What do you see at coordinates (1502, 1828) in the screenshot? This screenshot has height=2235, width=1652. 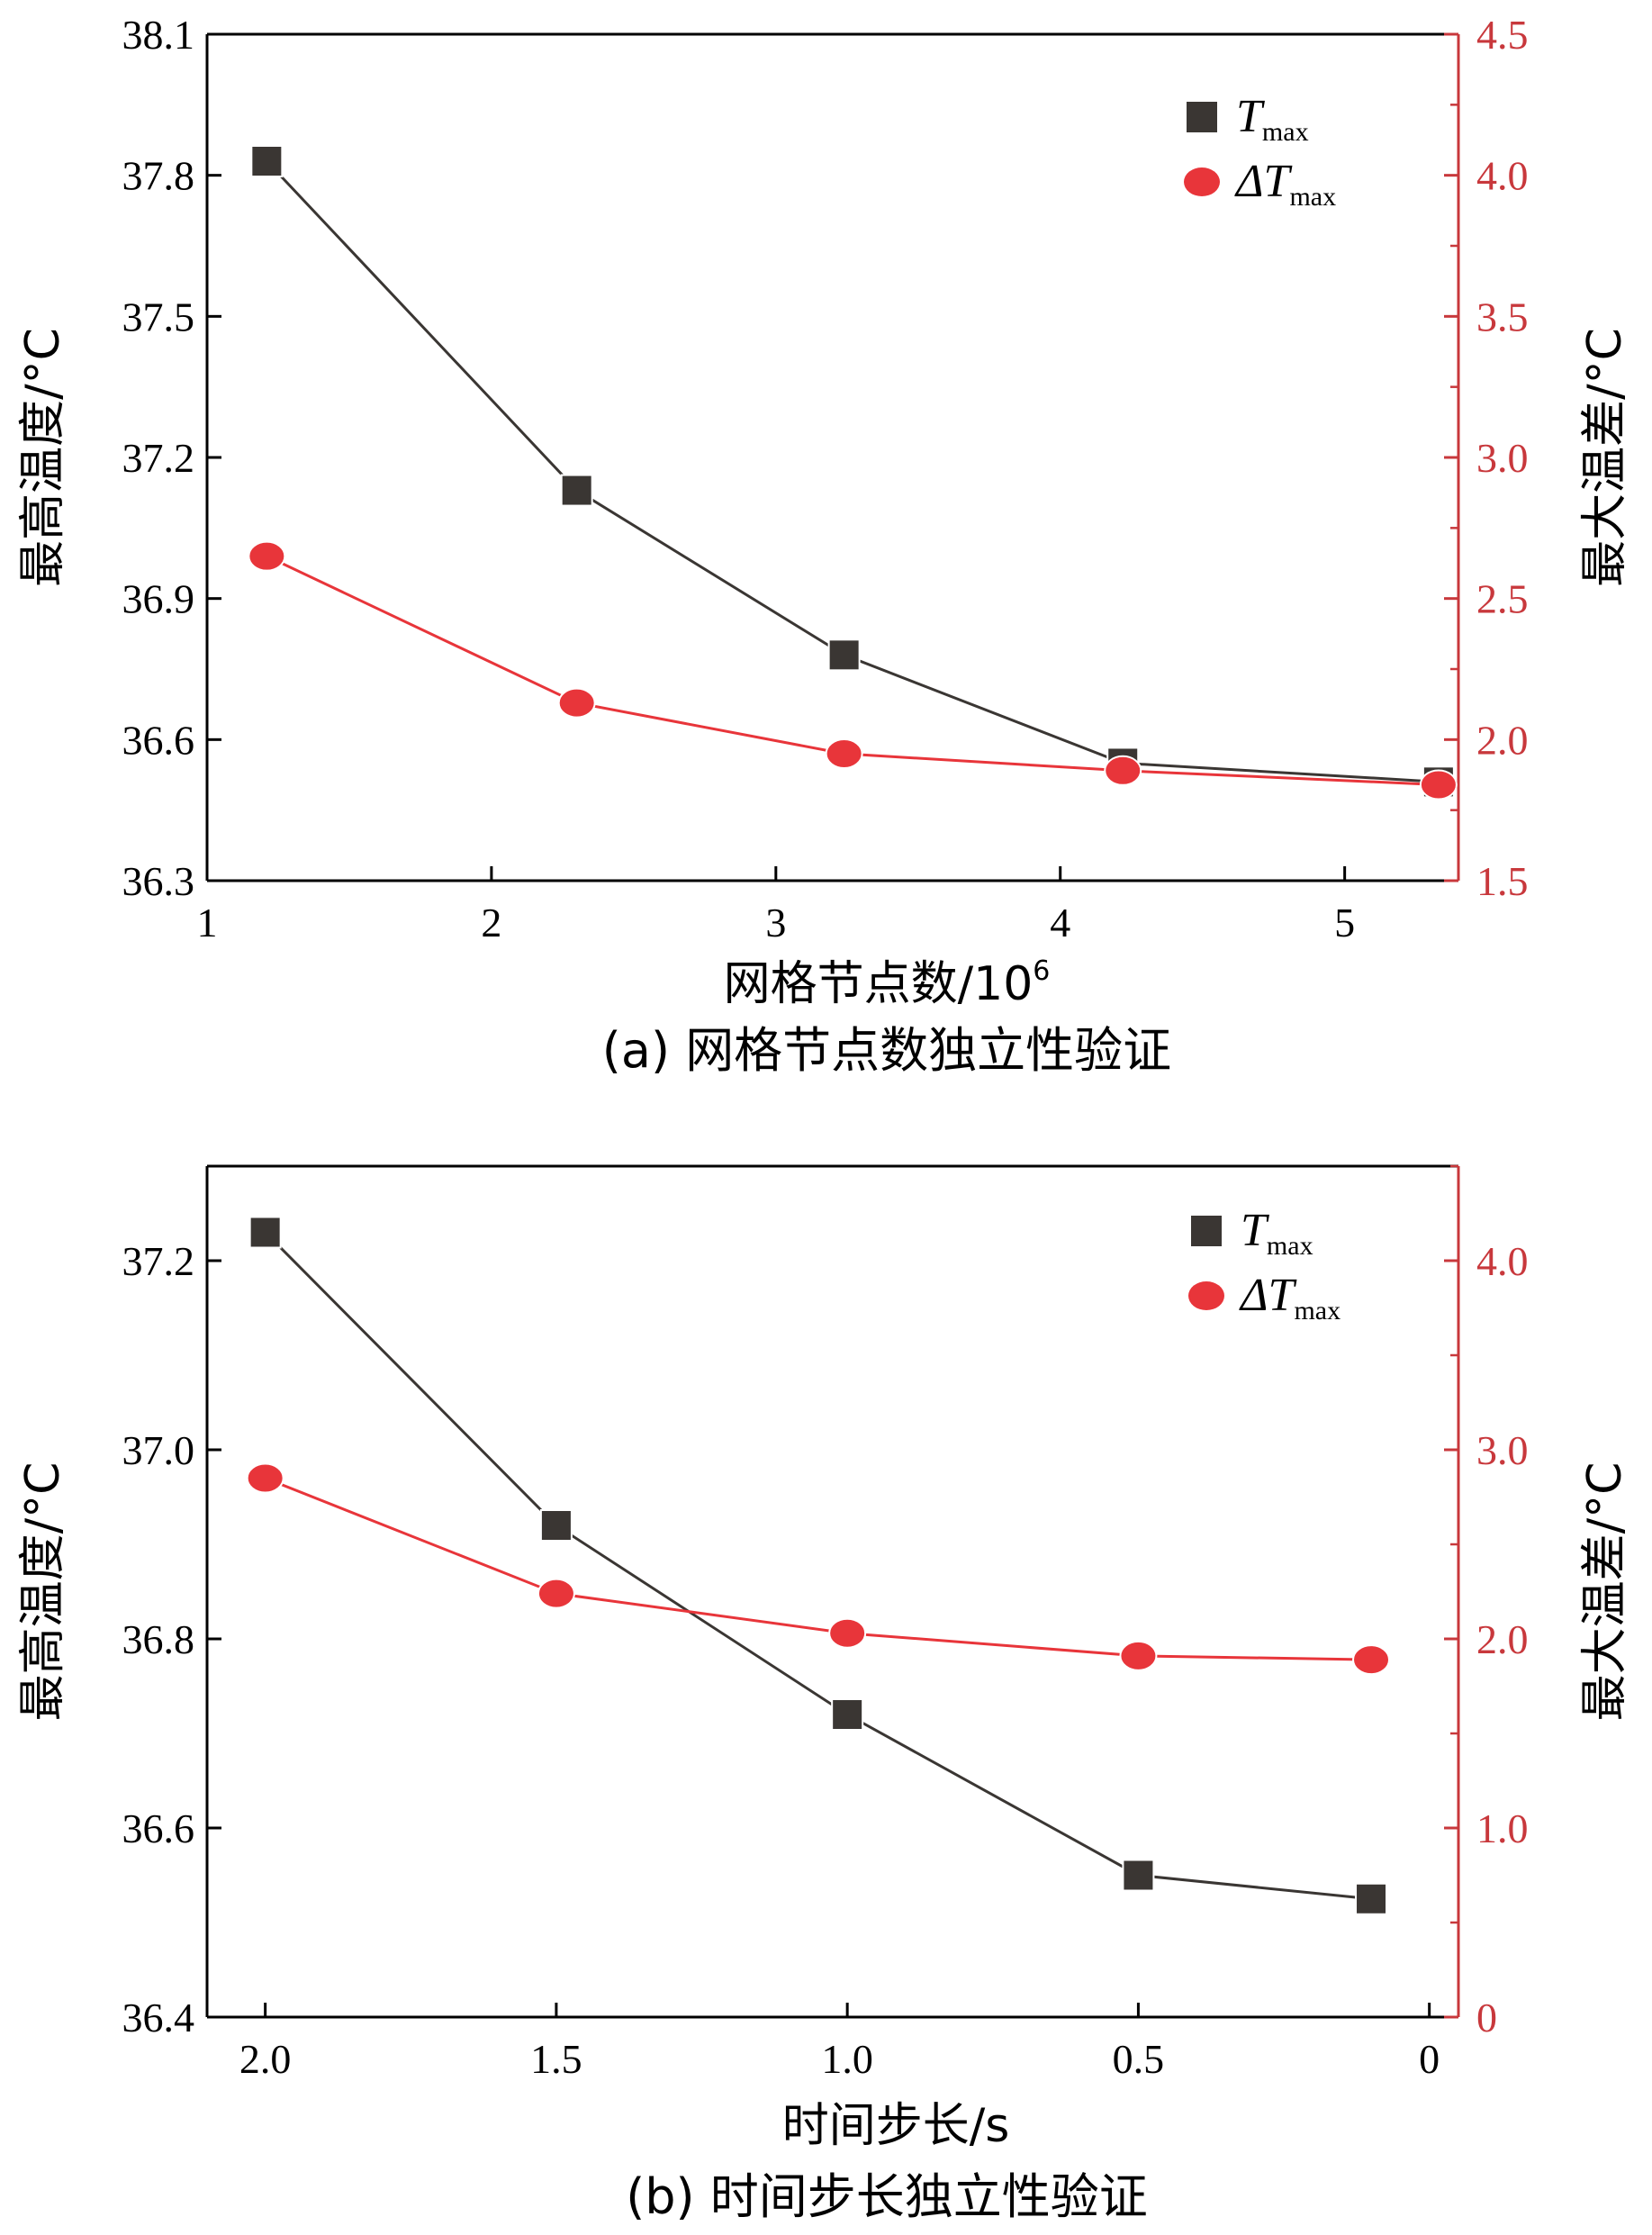 I see `y-right-tick-label: 1.0` at bounding box center [1502, 1828].